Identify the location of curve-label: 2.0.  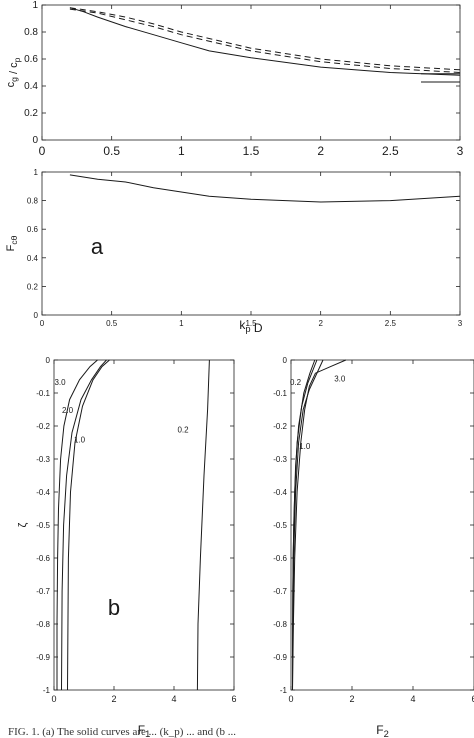
(68, 410).